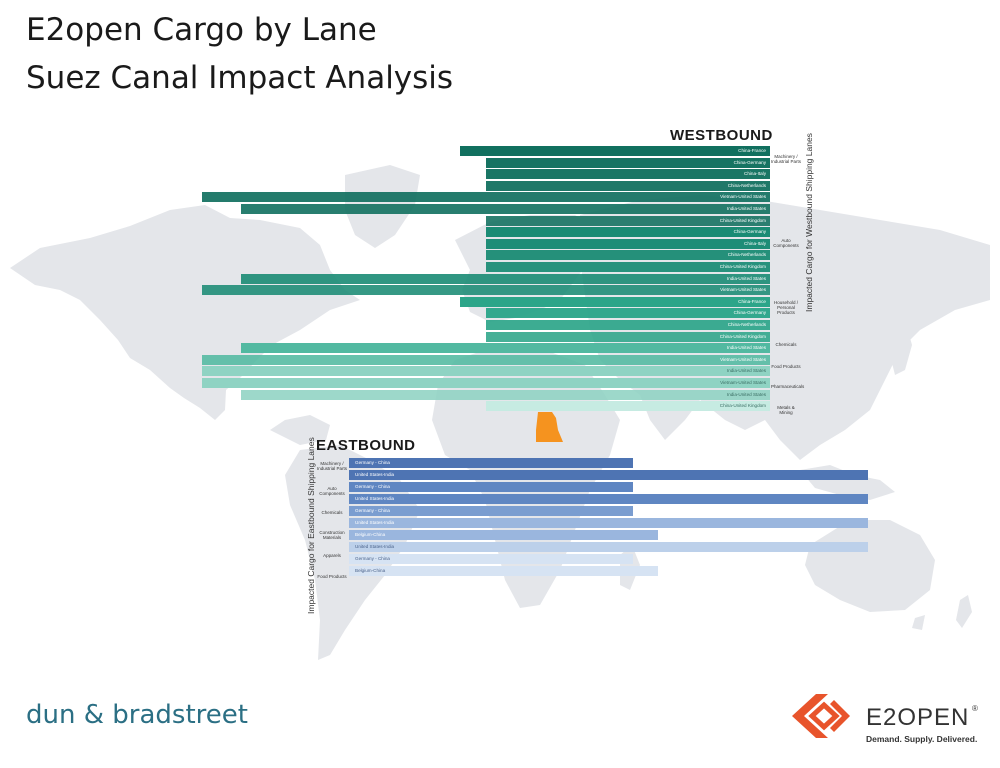  Describe the element at coordinates (870, 566) in the screenshot. I see `australia-shape` at that location.